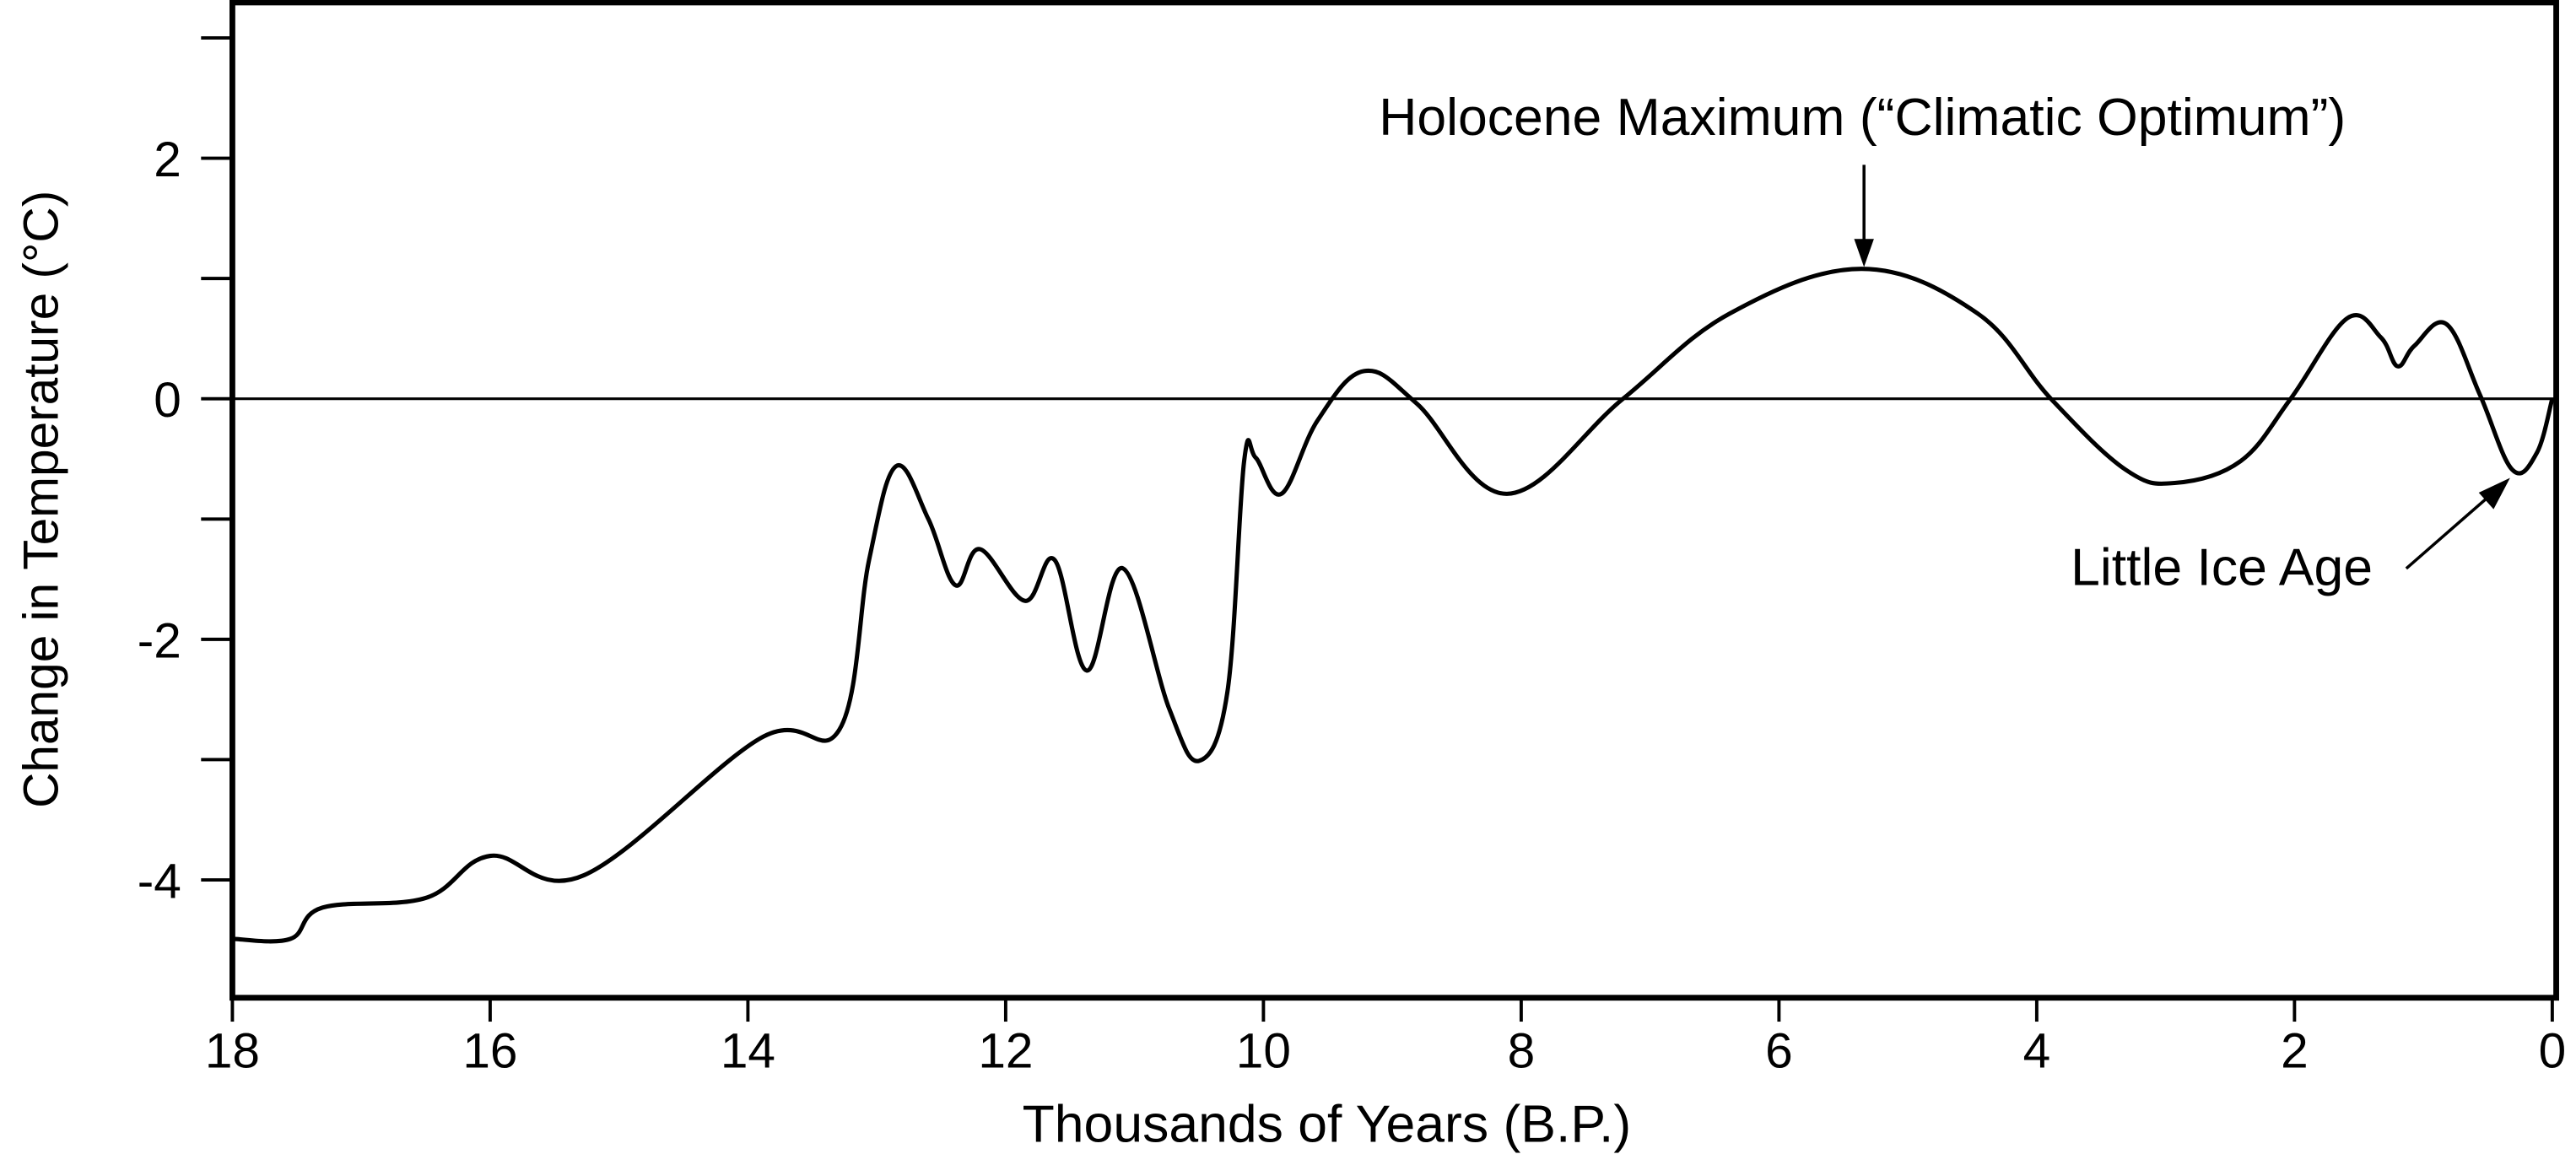  What do you see at coordinates (1005, 1051) in the screenshot?
I see `x-tick-label: 12` at bounding box center [1005, 1051].